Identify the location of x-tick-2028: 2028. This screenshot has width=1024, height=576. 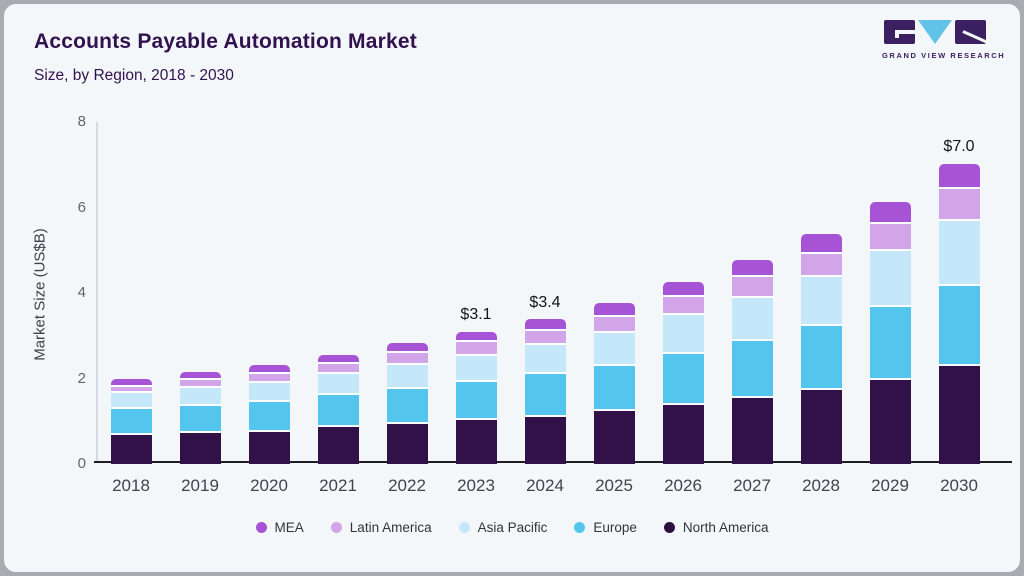
(821, 485).